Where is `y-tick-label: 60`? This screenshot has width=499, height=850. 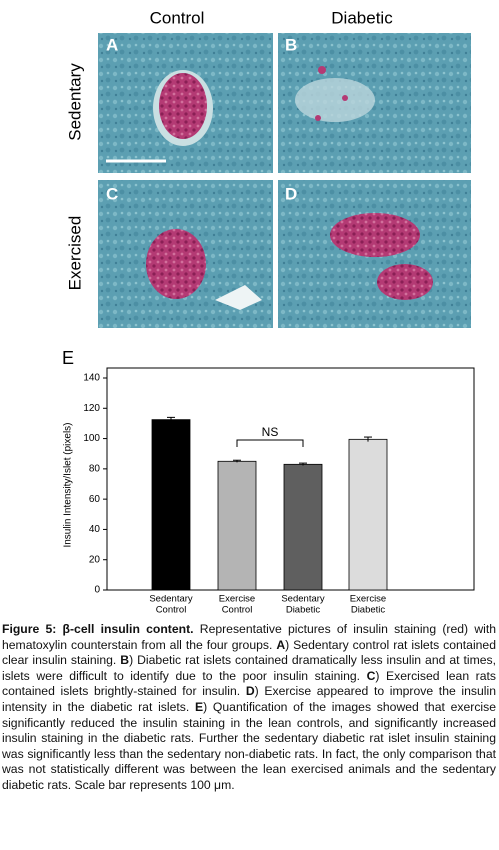 y-tick-label: 60 is located at coordinates (95, 499).